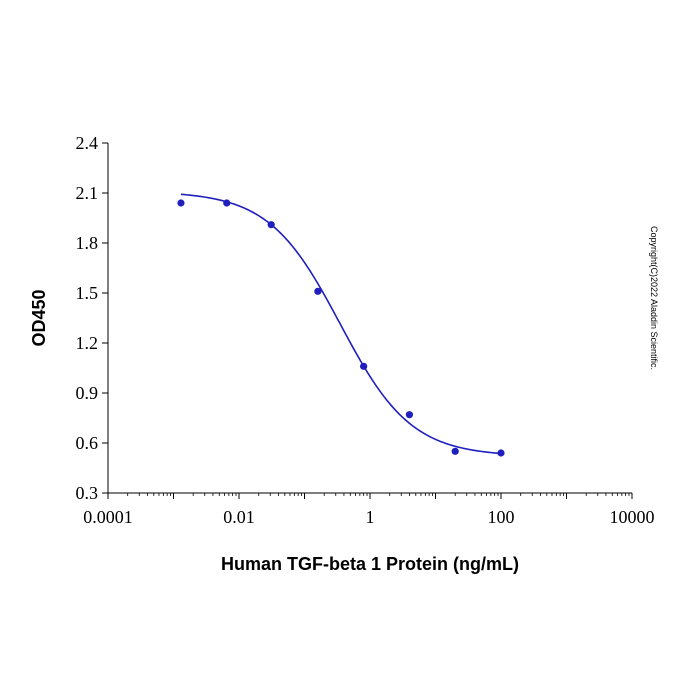  What do you see at coordinates (87, 193) in the screenshot?
I see `y-tick-label: 2.1` at bounding box center [87, 193].